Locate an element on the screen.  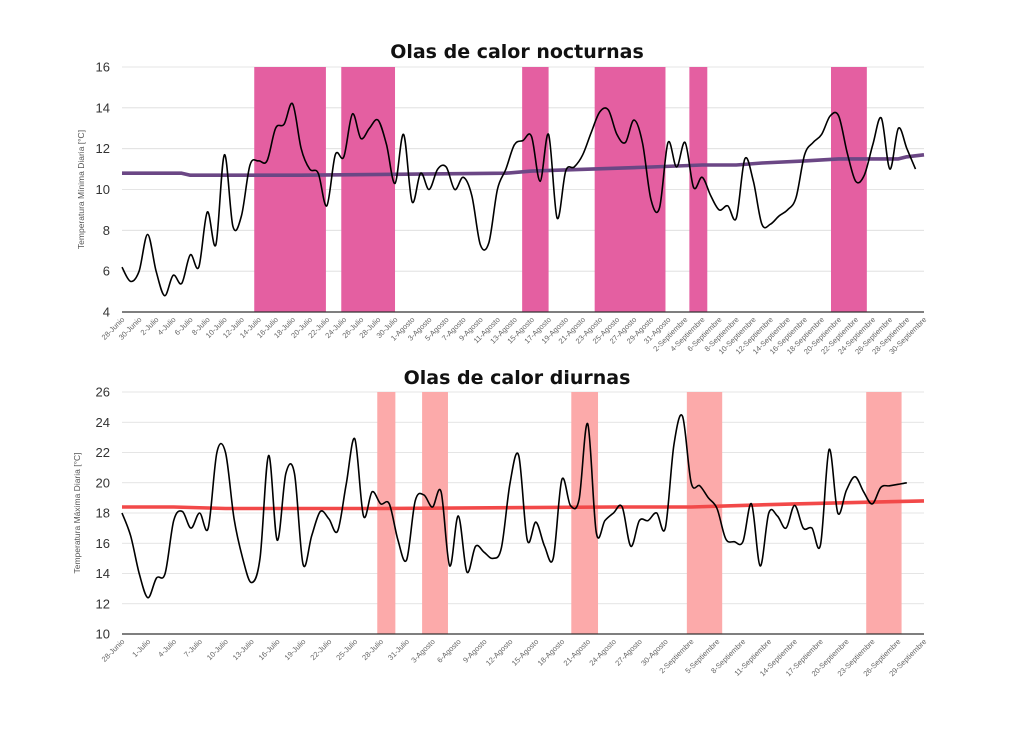
x-tick-label: 15-Agosto is located at coordinates (525, 652).